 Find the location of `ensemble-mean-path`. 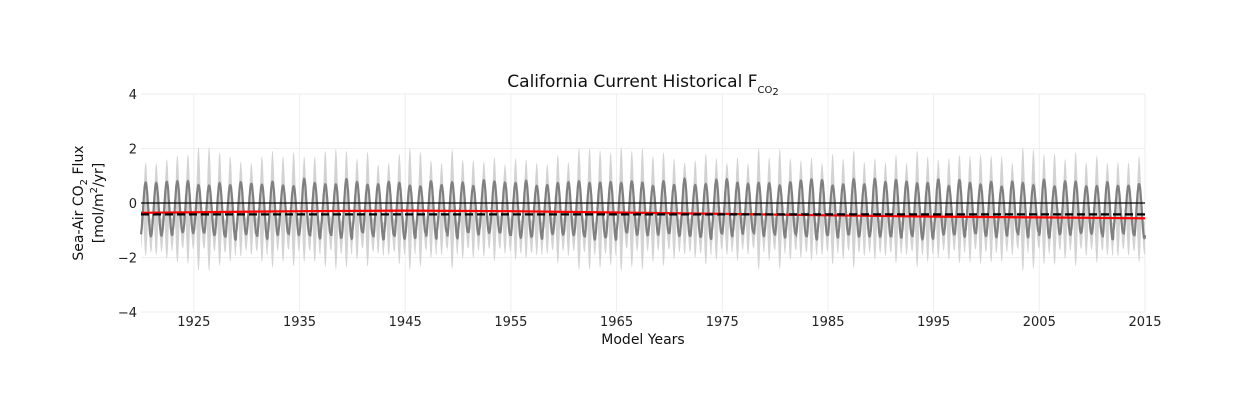

ensemble-mean-path is located at coordinates (643, 209).